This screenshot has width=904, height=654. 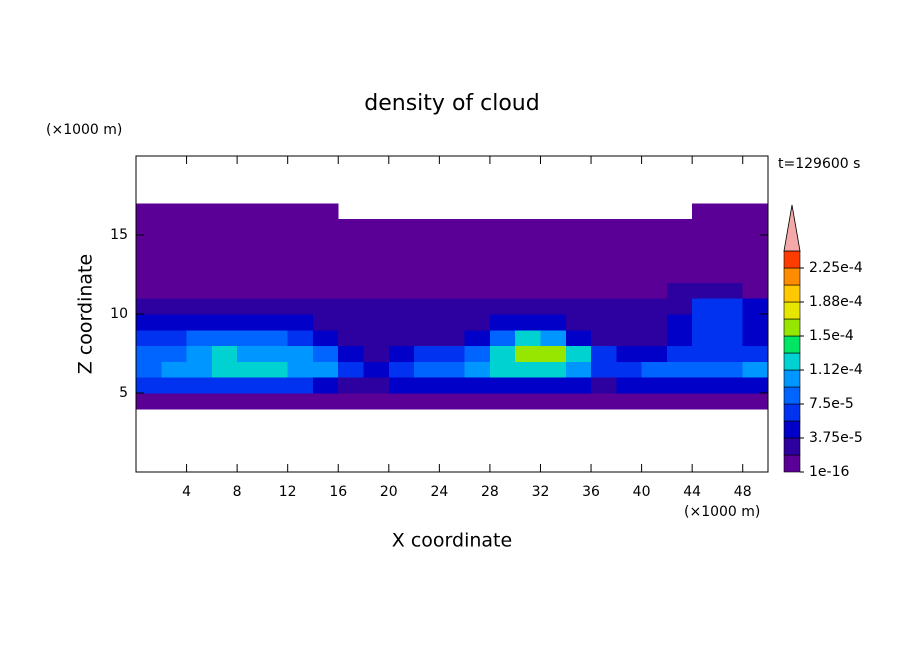 What do you see at coordinates (452, 541) in the screenshot?
I see `x-axis-label: X coordinate` at bounding box center [452, 541].